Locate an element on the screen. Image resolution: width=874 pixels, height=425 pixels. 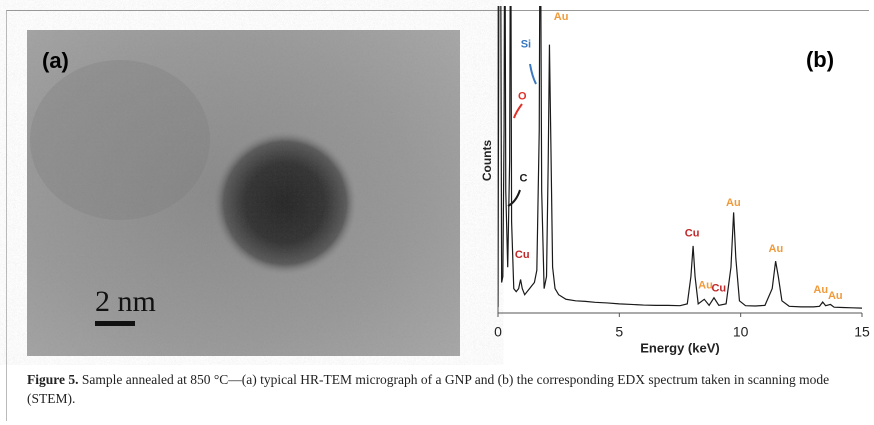
x-tick-label: 0 is located at coordinates (498, 332).